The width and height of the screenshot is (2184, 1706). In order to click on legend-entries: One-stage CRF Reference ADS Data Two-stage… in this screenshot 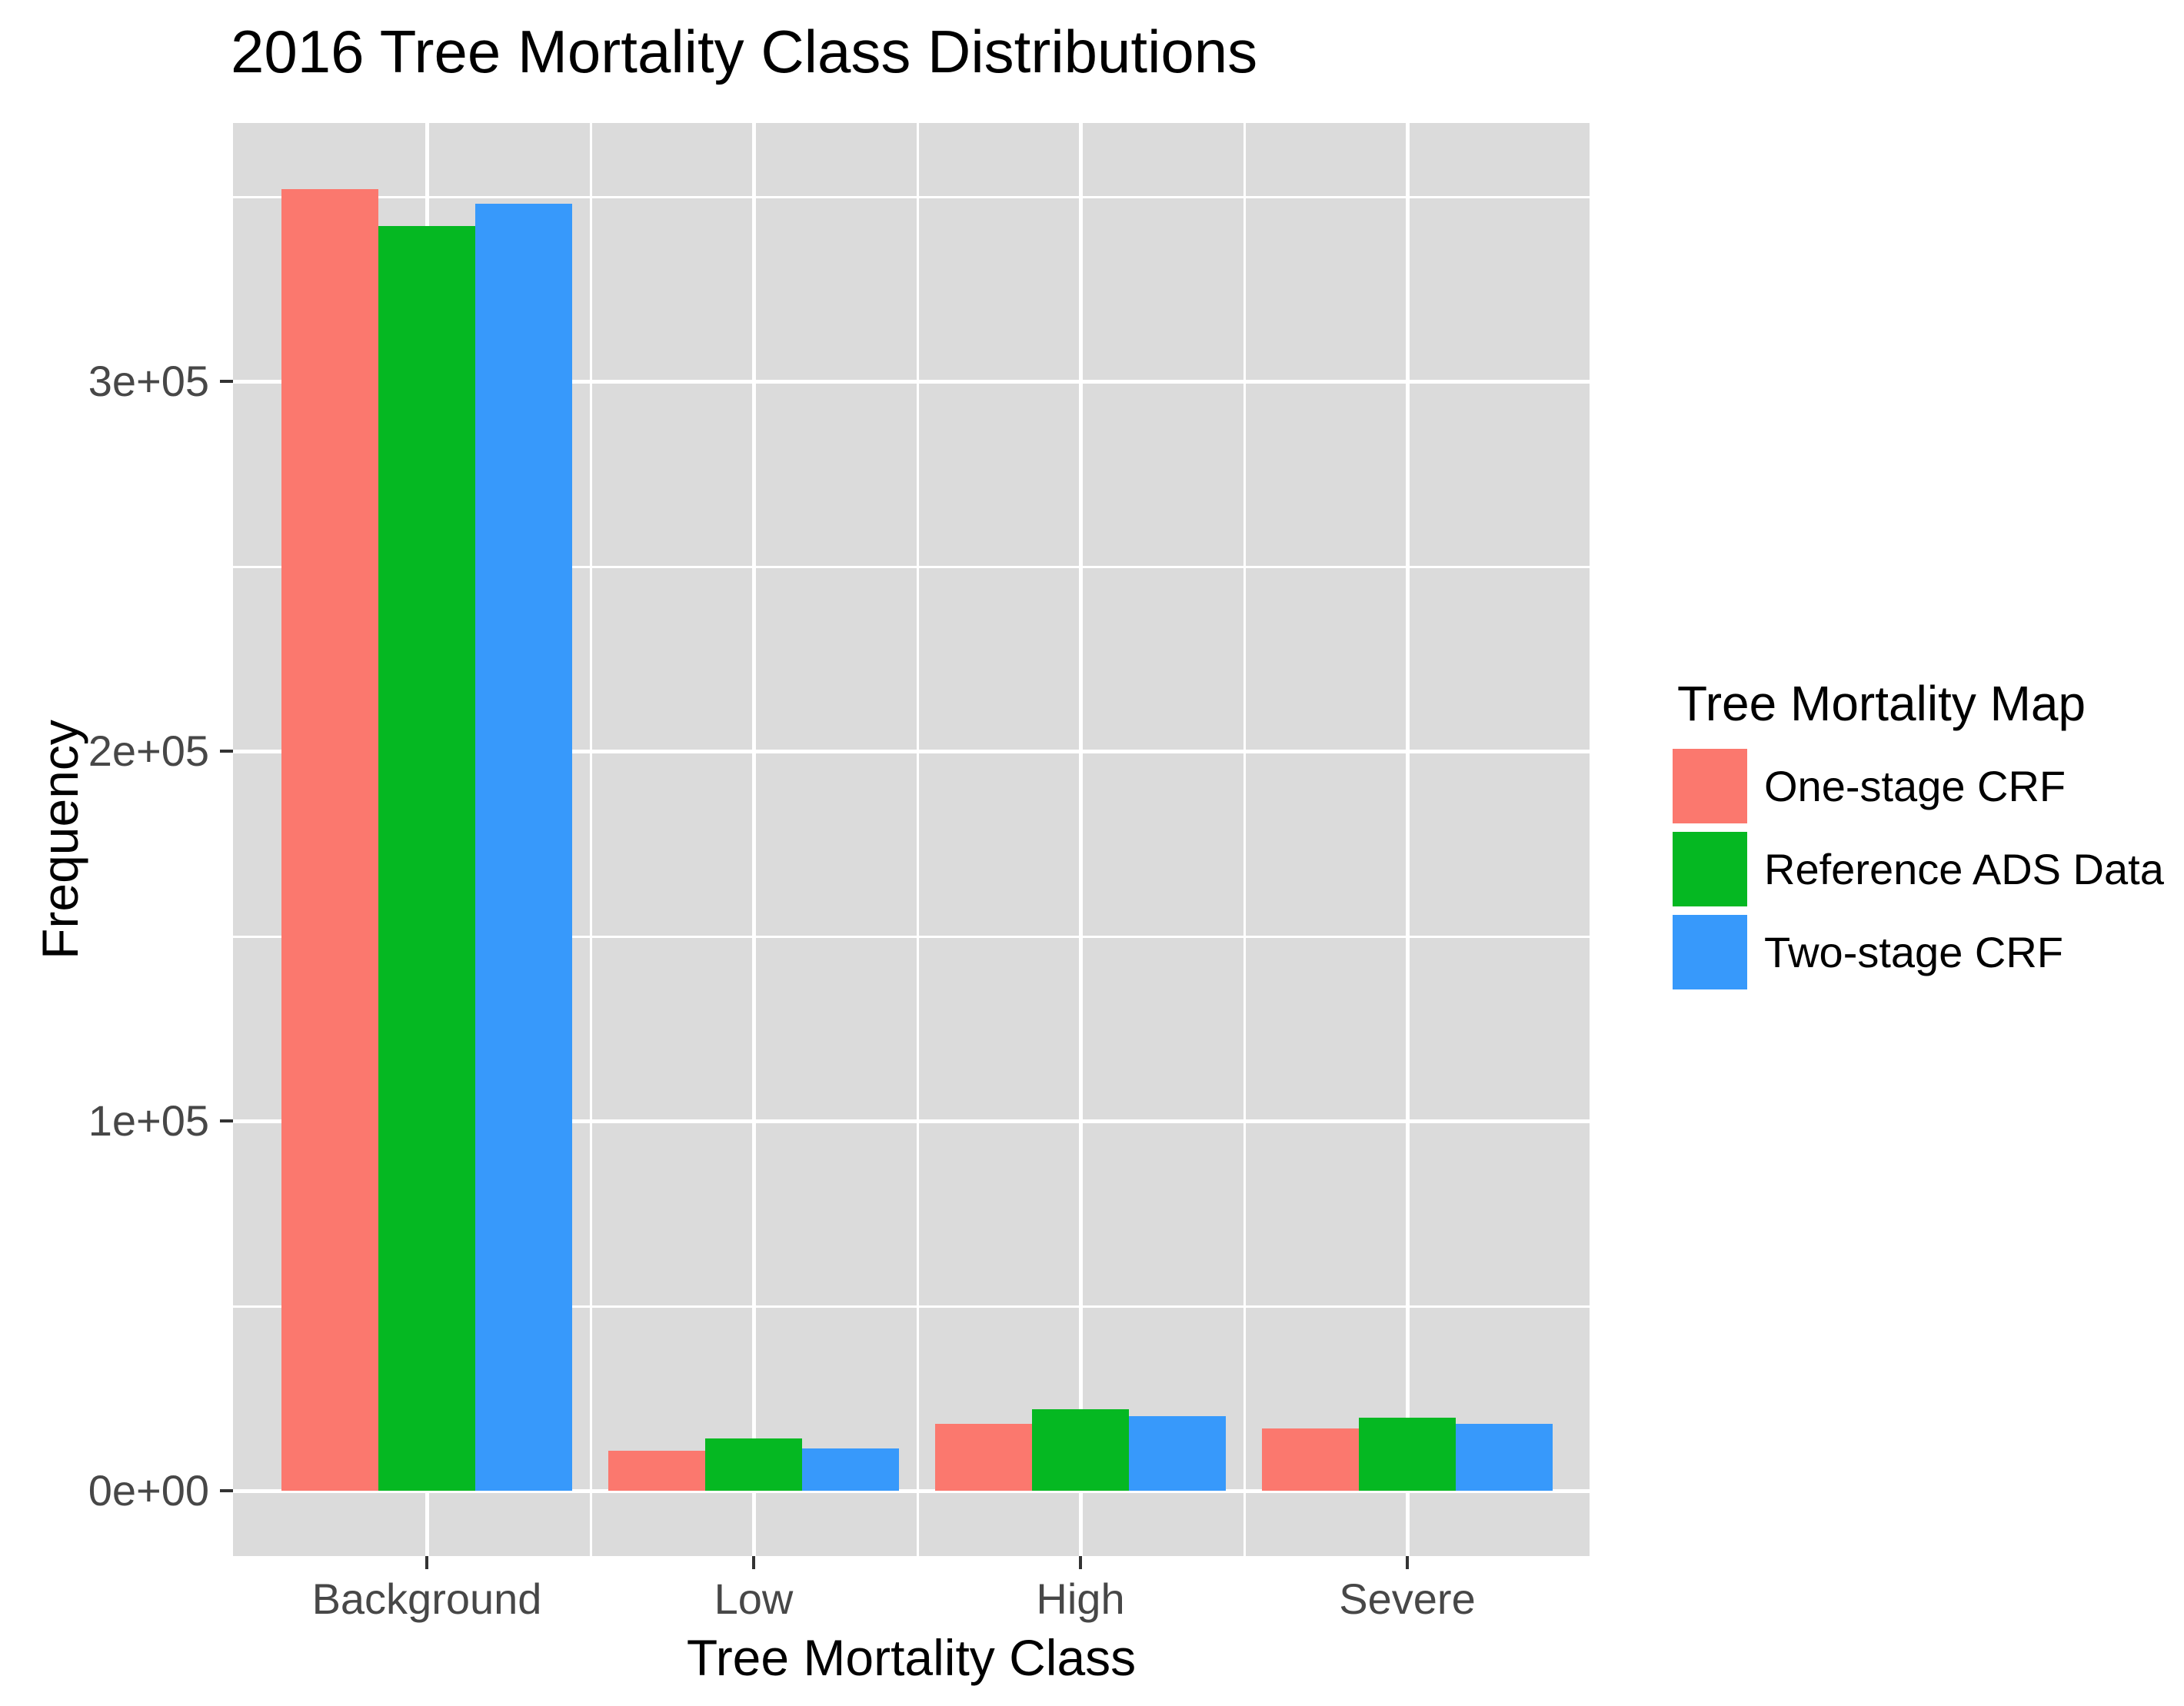, I will do `click(1918, 869)`.